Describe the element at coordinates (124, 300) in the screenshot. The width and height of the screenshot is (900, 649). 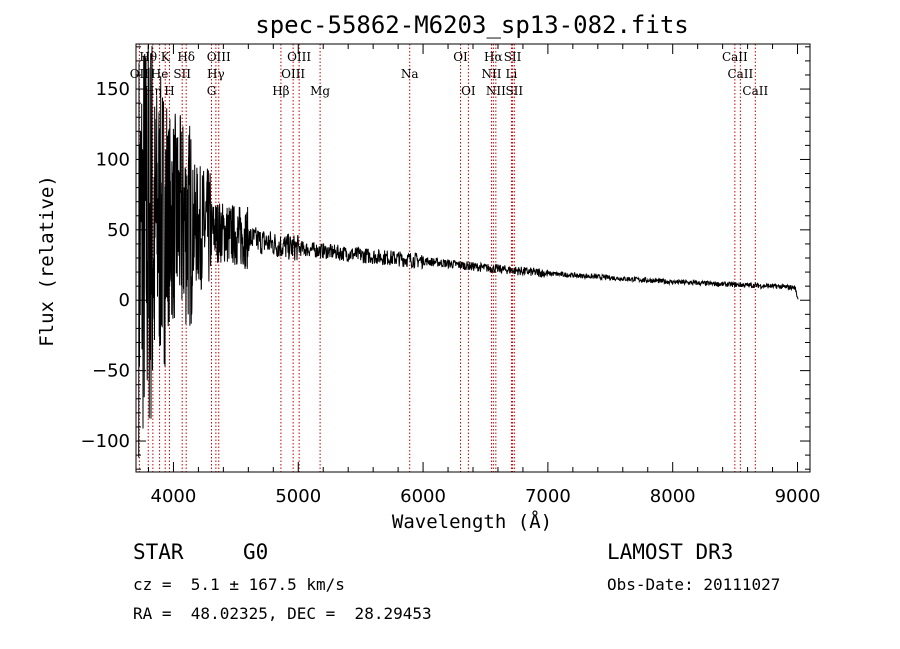
I see `y-tick-label: 0` at that location.